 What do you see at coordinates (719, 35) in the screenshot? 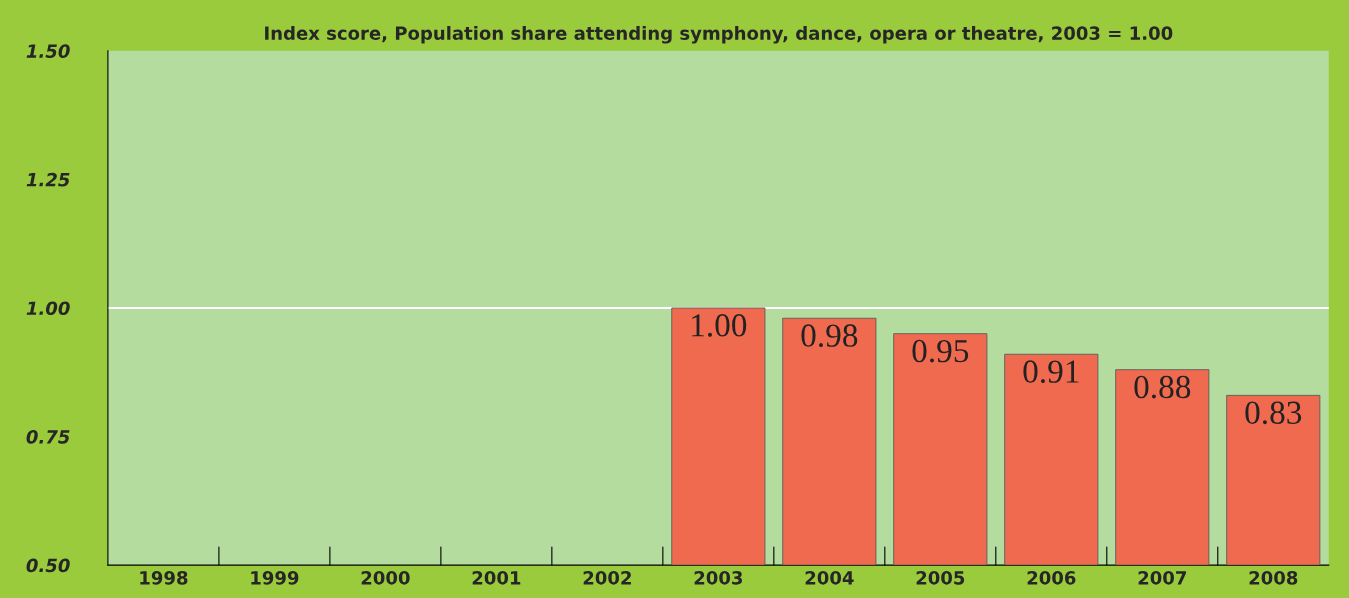
I see `chart-title: Index score, Population share attending symphony, dance, opera or theatre, 2003 = 1.00` at bounding box center [719, 35].